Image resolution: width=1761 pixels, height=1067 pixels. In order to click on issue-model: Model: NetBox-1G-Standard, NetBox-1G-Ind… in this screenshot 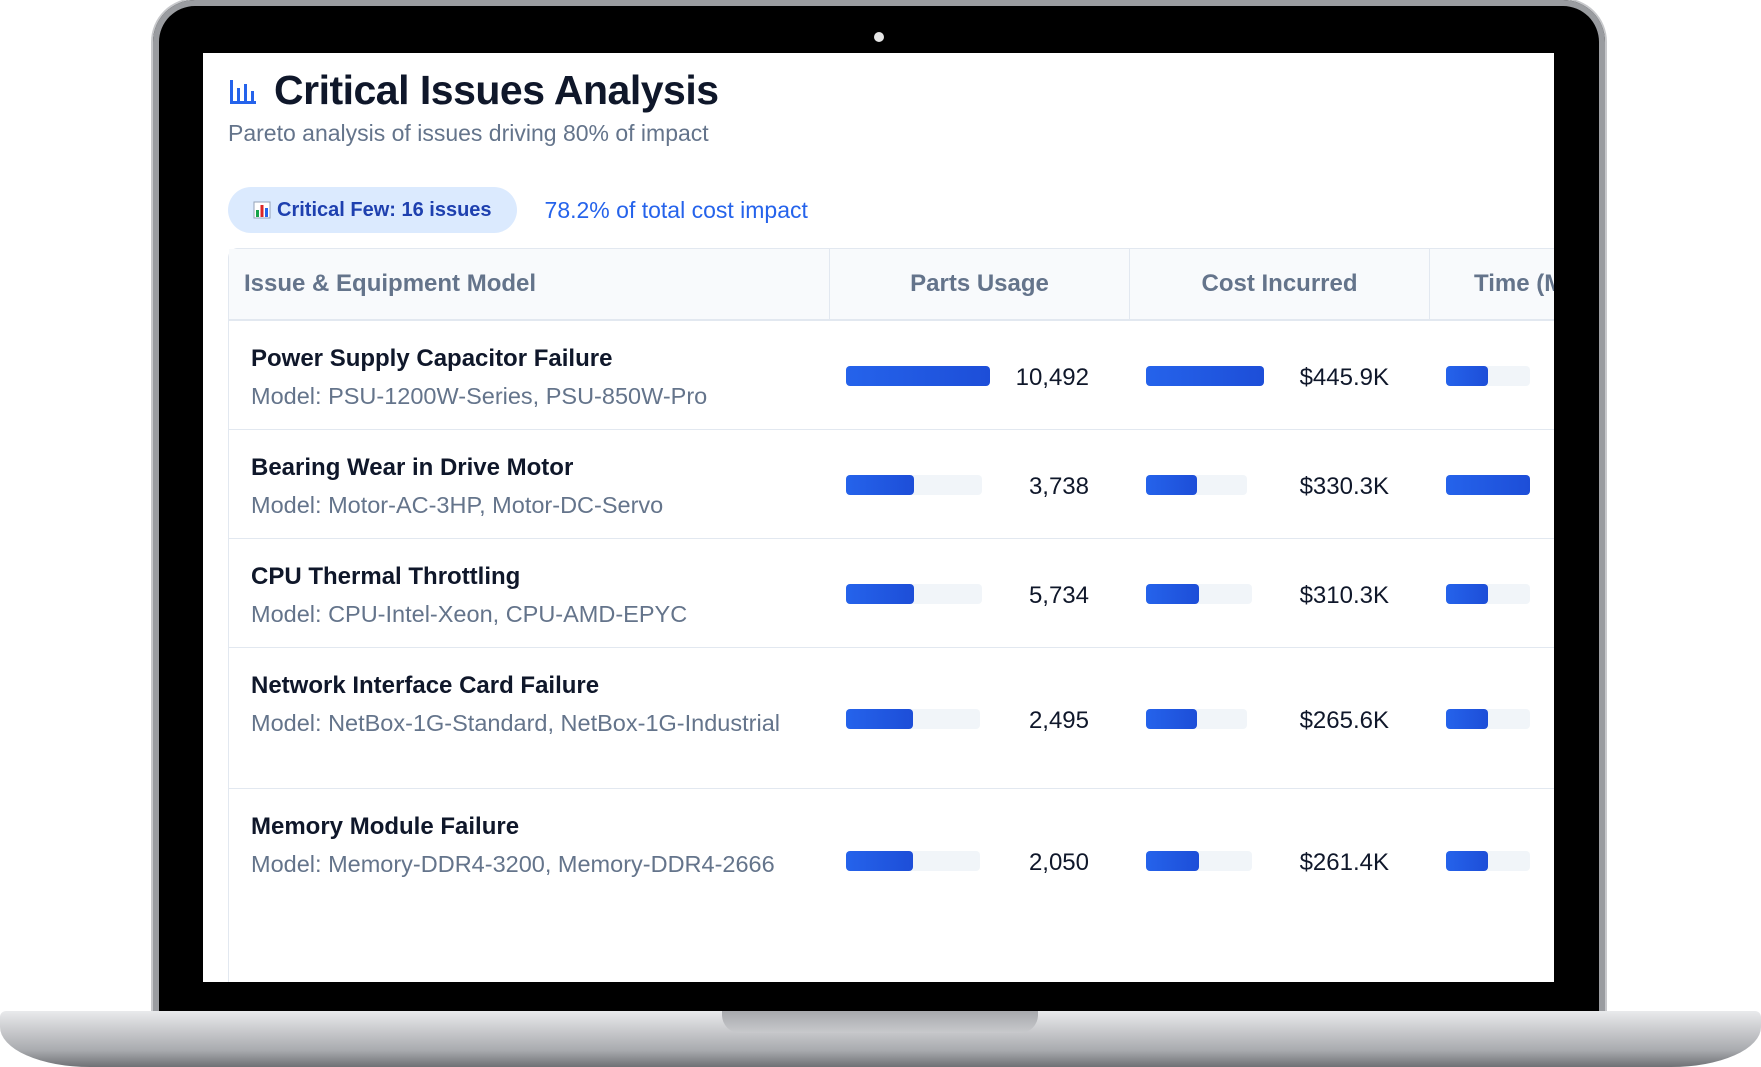, I will do `click(515, 723)`.